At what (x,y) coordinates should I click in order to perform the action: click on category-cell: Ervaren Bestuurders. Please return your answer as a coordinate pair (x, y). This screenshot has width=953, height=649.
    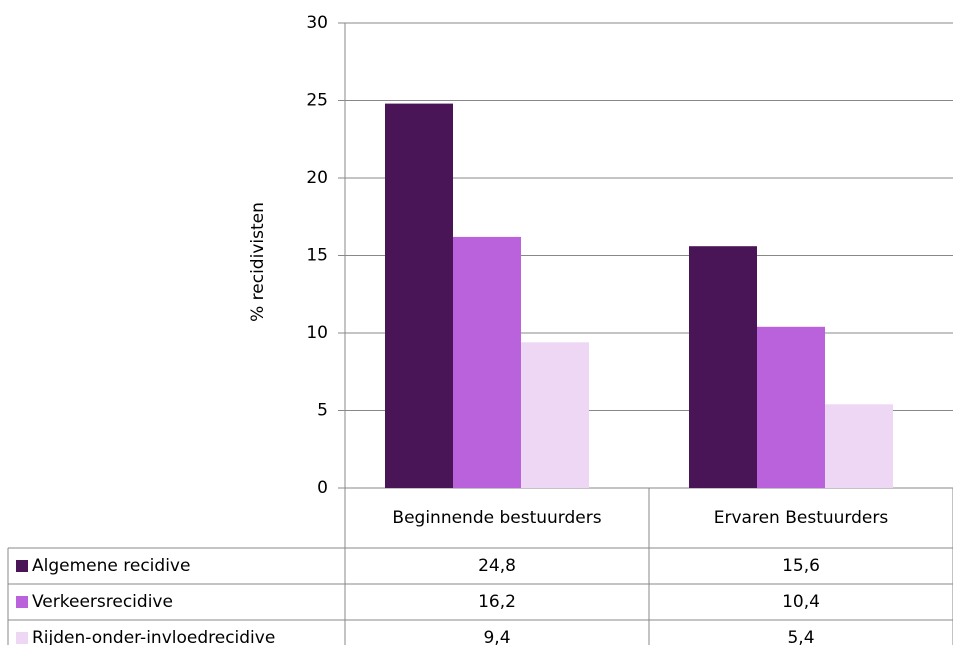
    Looking at the image, I should click on (801, 517).